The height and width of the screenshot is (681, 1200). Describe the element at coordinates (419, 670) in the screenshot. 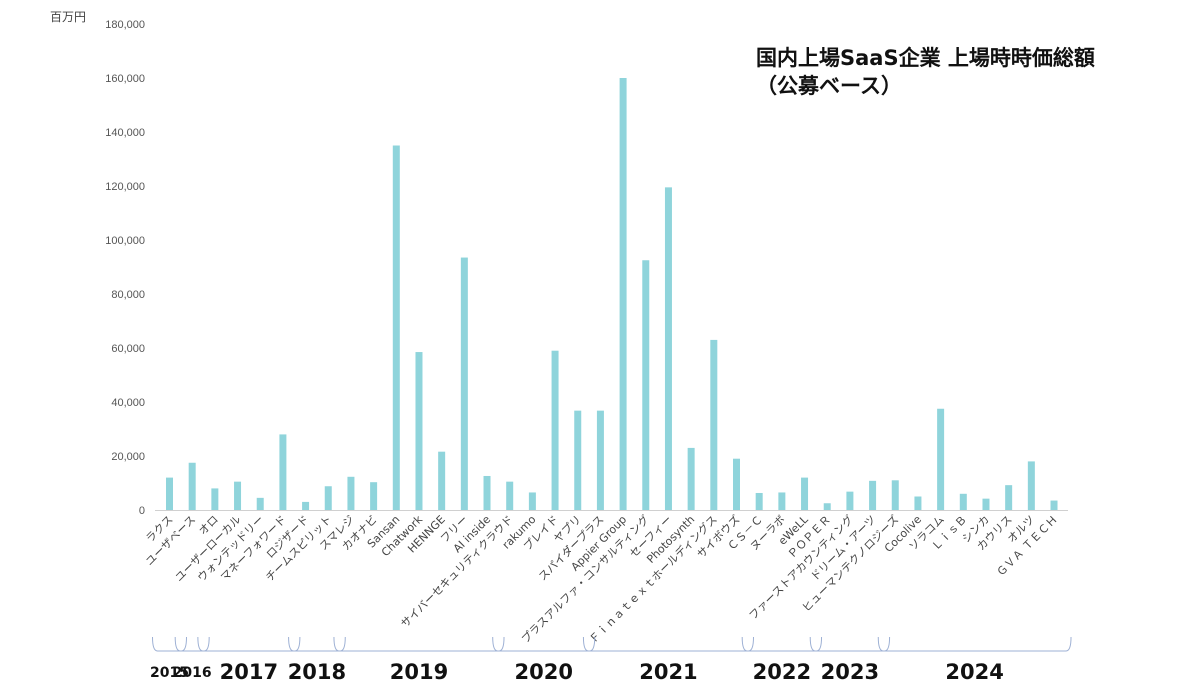

I see `year-group-label: 2019` at that location.